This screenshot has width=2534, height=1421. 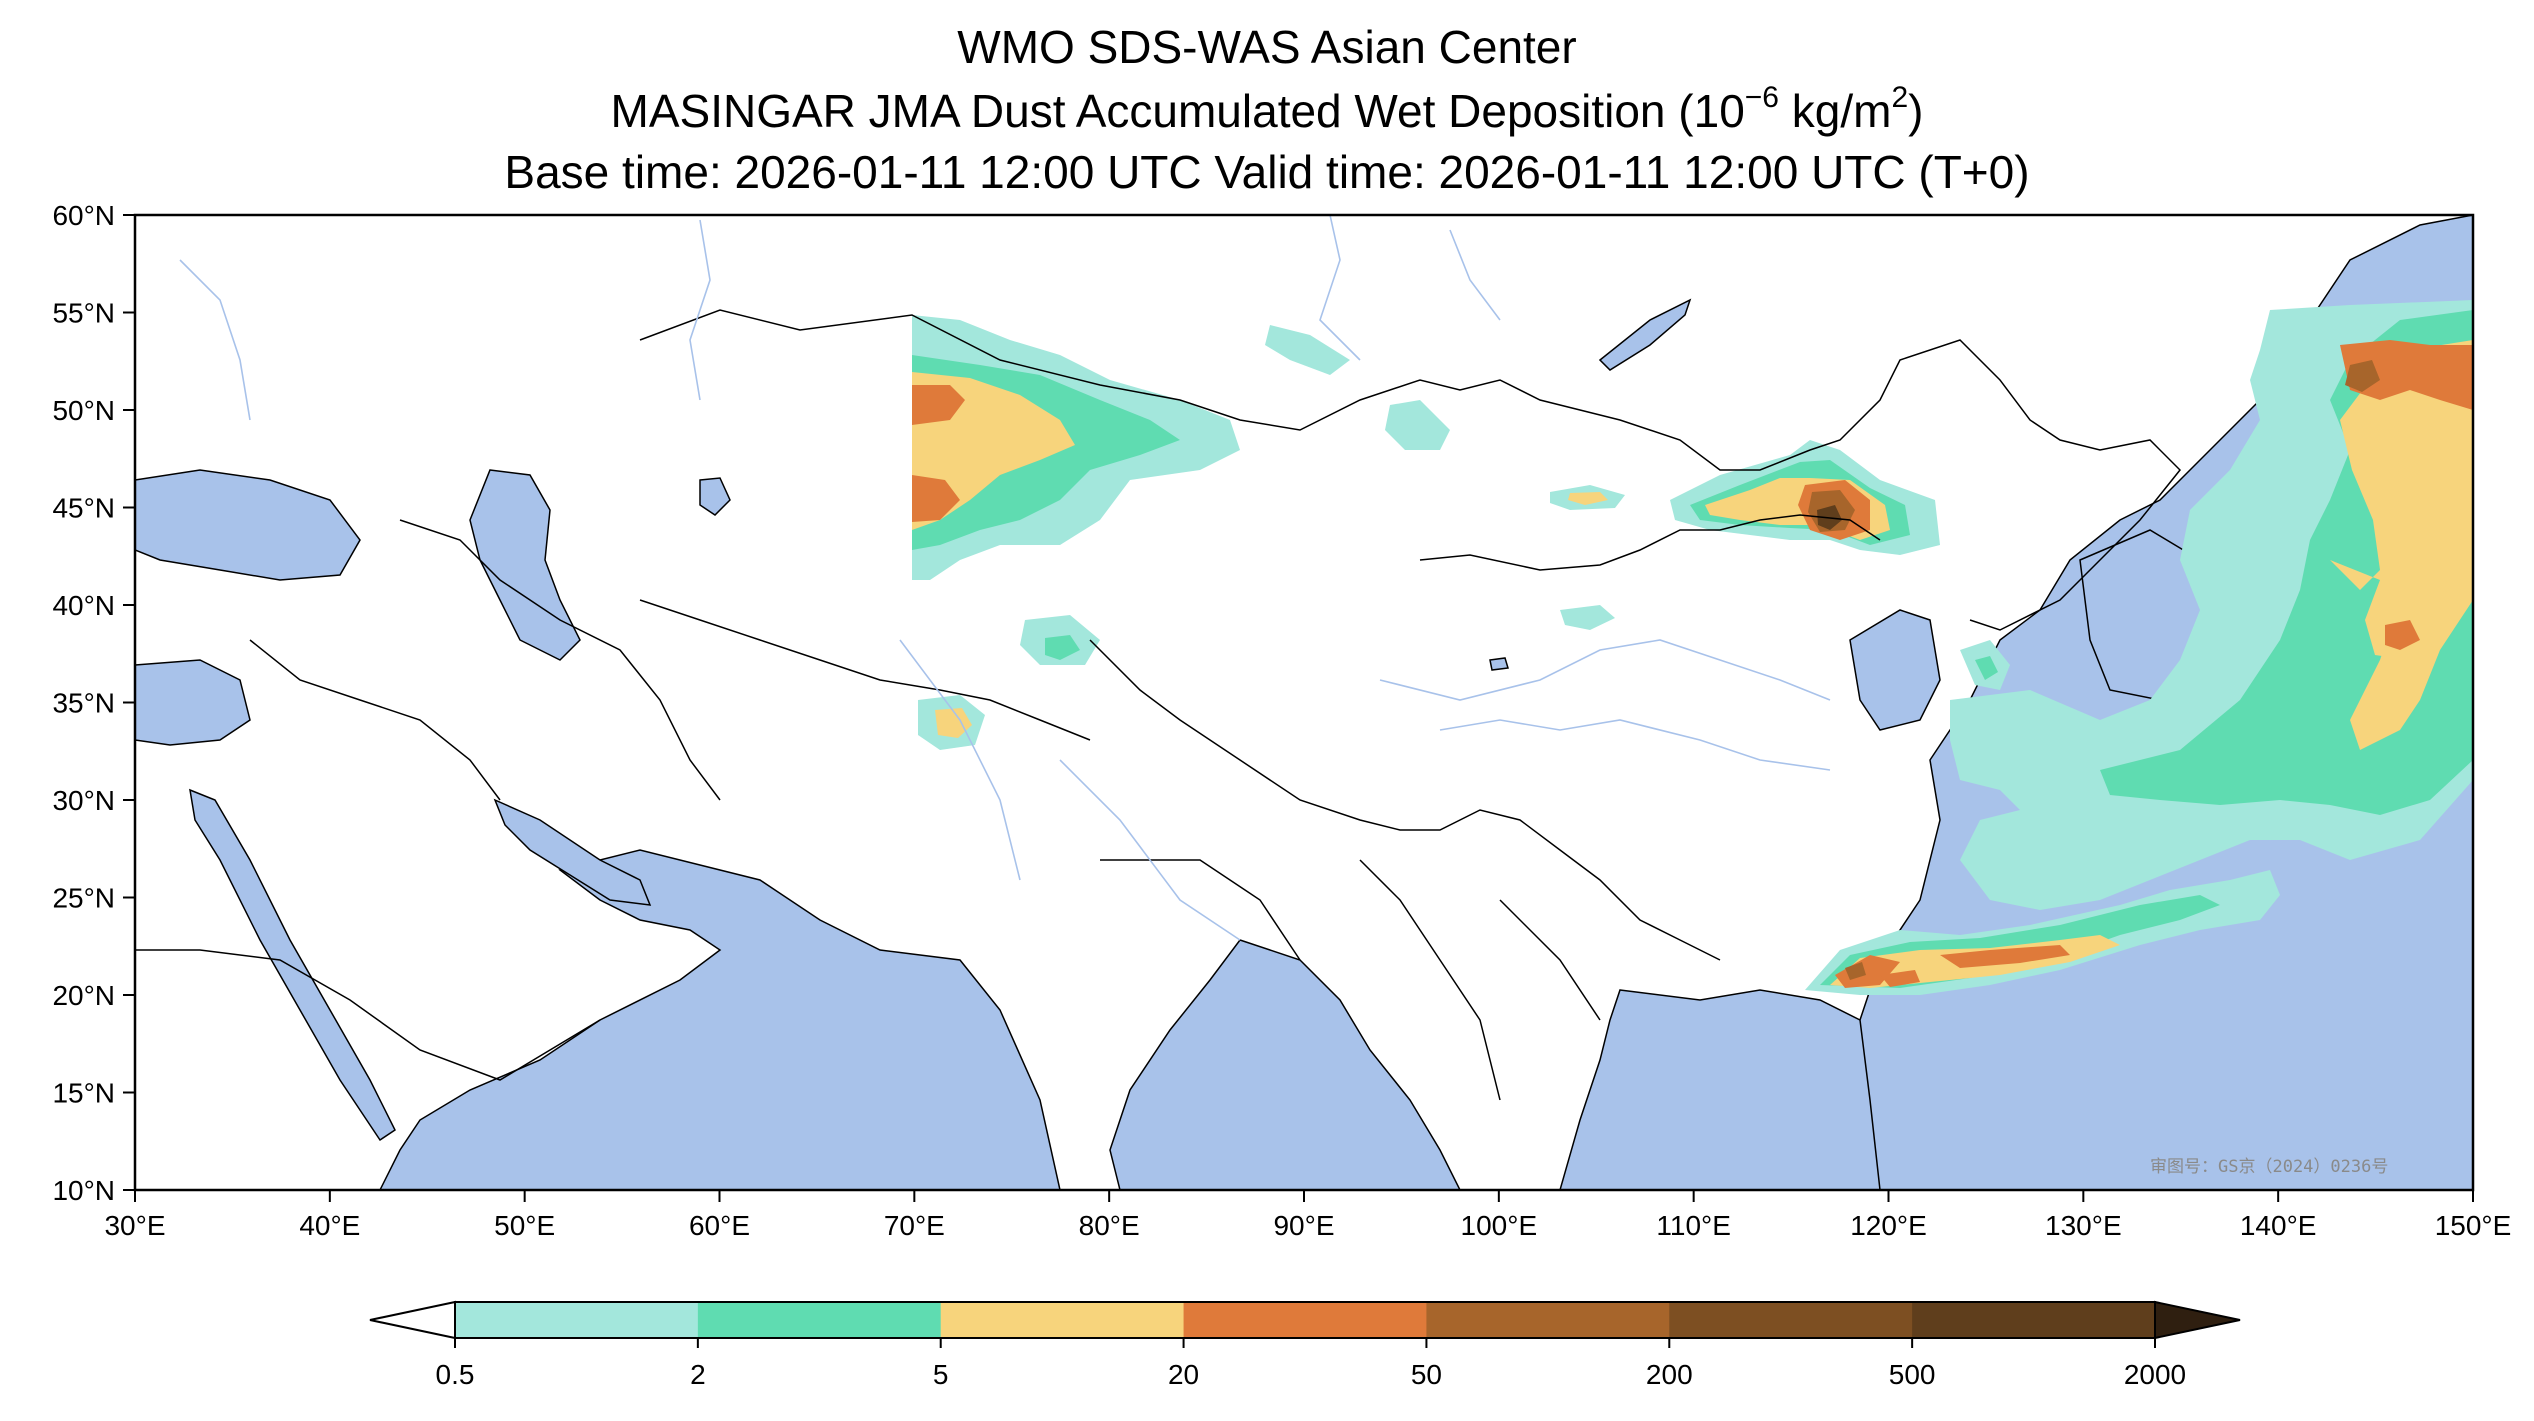 I want to click on lon-tick-label: 120°E, so click(x=1888, y=1225).